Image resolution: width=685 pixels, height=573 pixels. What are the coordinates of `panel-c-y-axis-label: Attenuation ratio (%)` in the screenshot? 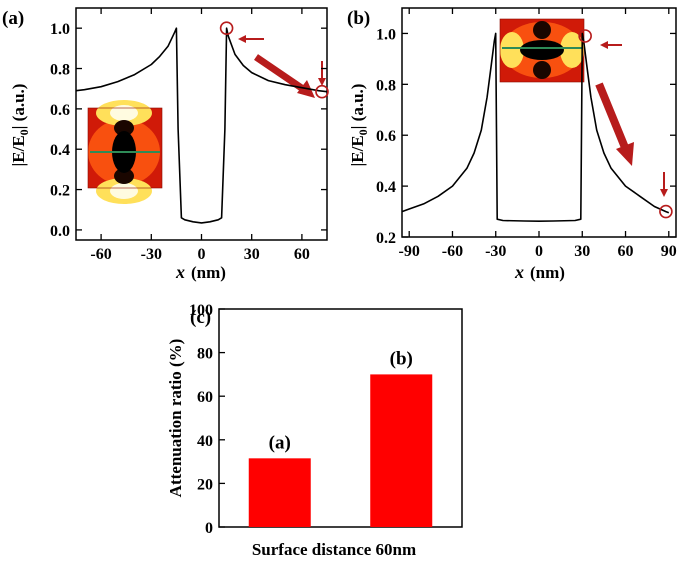 It's located at (175, 418).